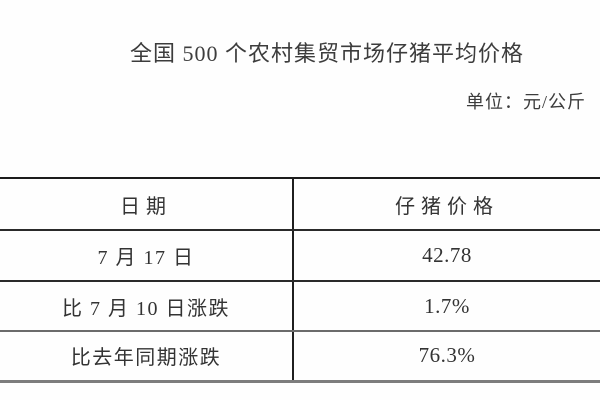 The width and height of the screenshot is (600, 400). Describe the element at coordinates (146, 256) in the screenshot. I see `row-date-label: 7 月 17 日` at that location.